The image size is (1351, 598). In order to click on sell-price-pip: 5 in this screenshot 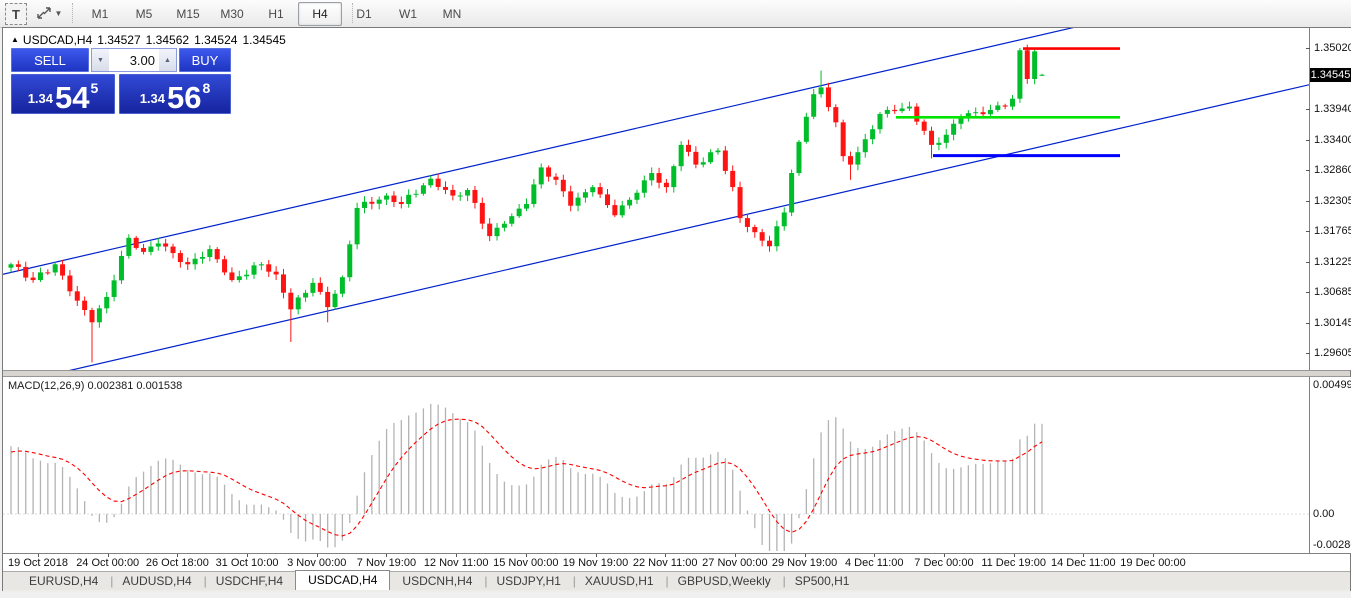, I will do `click(94, 88)`.